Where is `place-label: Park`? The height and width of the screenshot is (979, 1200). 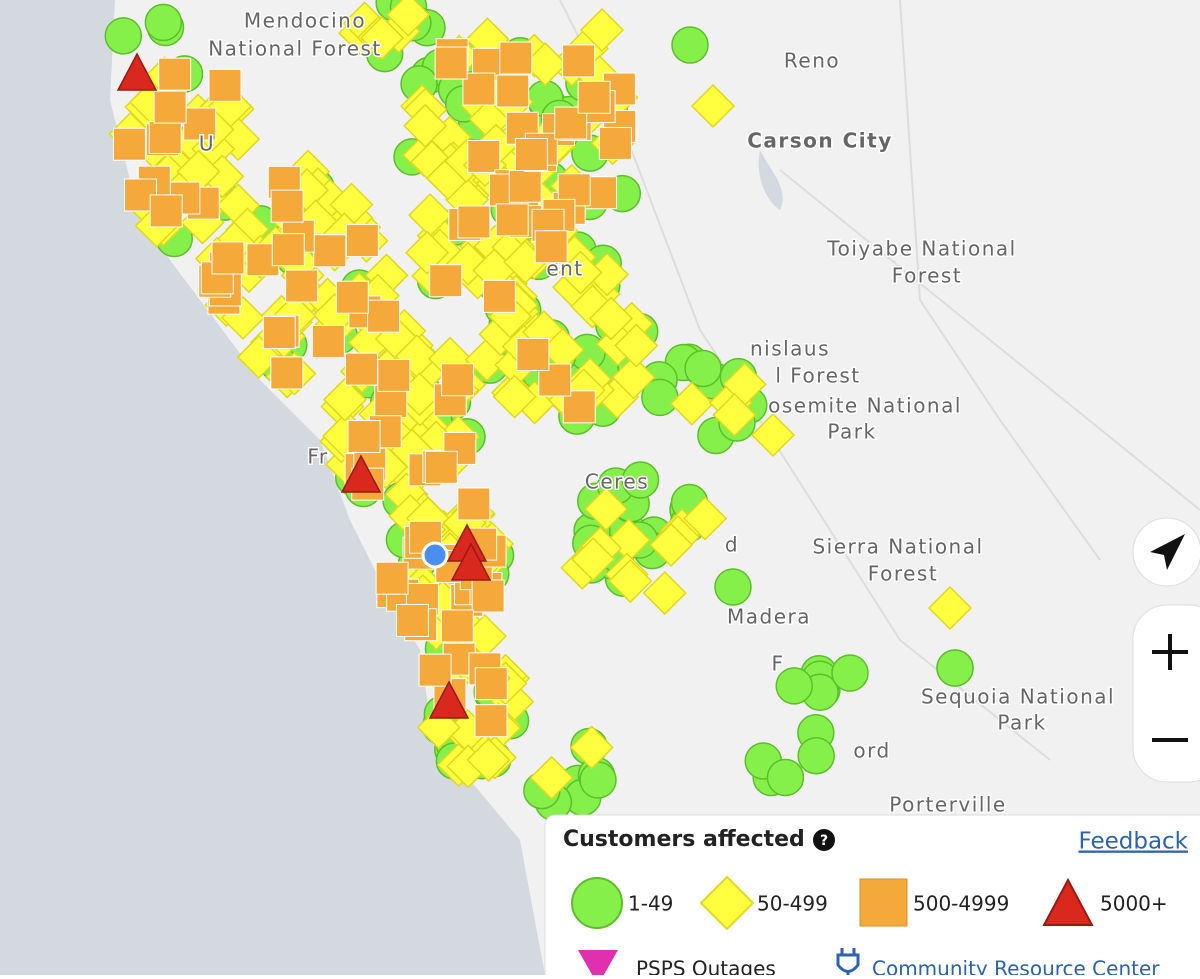
place-label: Park is located at coordinates (851, 432).